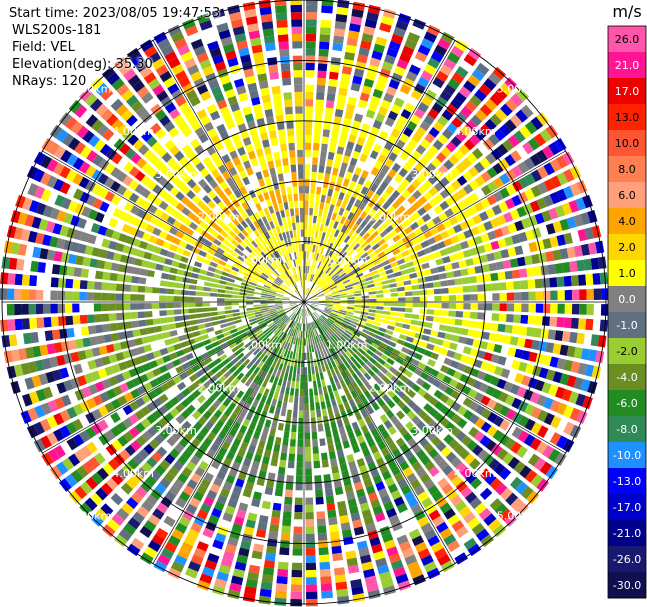 This screenshot has width=647, height=607. Describe the element at coordinates (43, 47) in the screenshot. I see `field-name: Field: VEL` at that location.